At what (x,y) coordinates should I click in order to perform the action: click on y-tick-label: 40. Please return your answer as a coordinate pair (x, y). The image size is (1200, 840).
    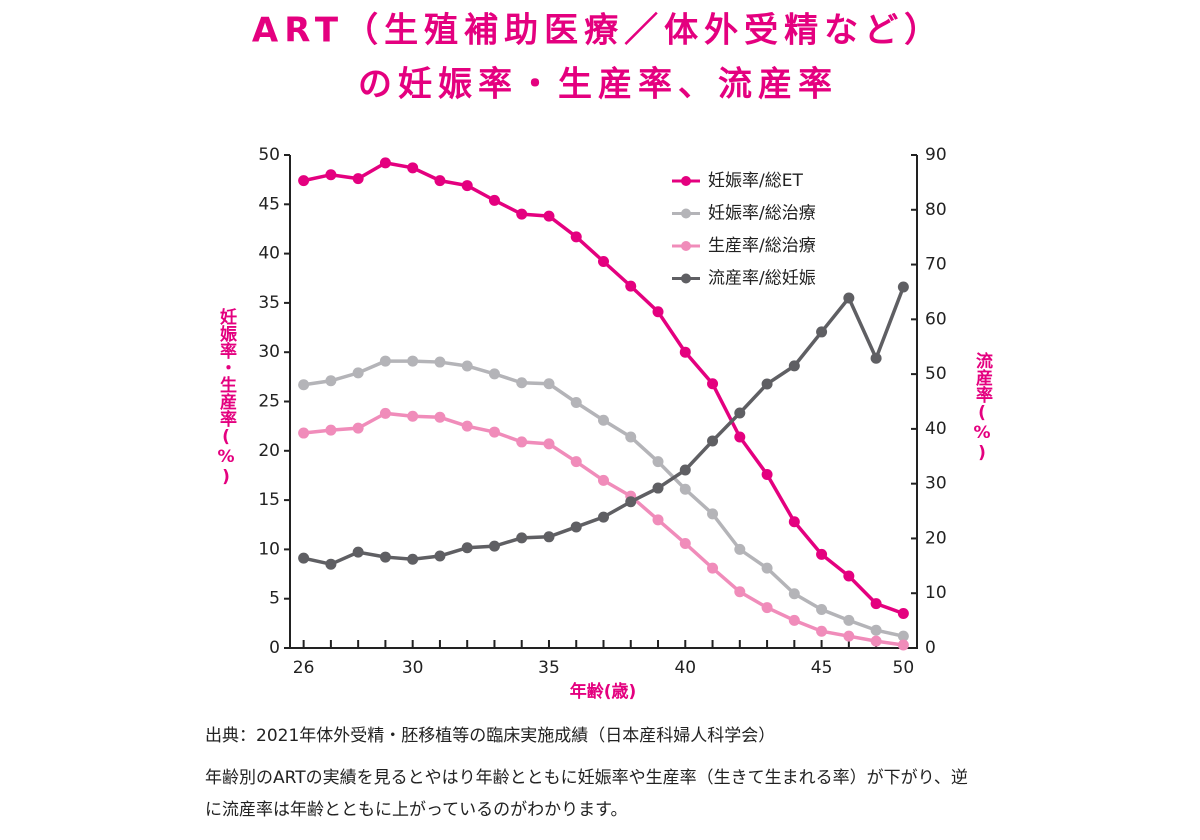
    Looking at the image, I should click on (269, 254).